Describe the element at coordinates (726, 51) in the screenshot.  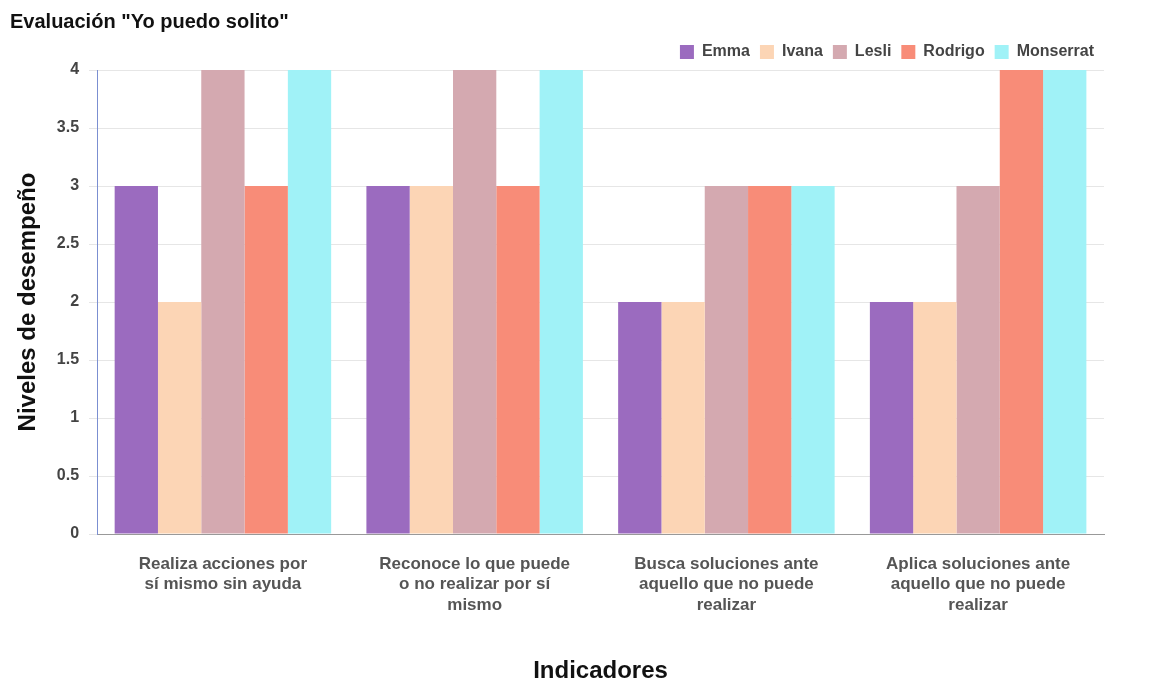
I see `legend-label: Emma` at that location.